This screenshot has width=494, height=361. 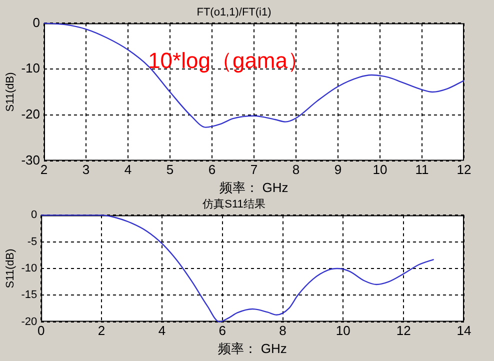 What do you see at coordinates (29, 295) in the screenshot?
I see `y-tick-label: -15` at bounding box center [29, 295].